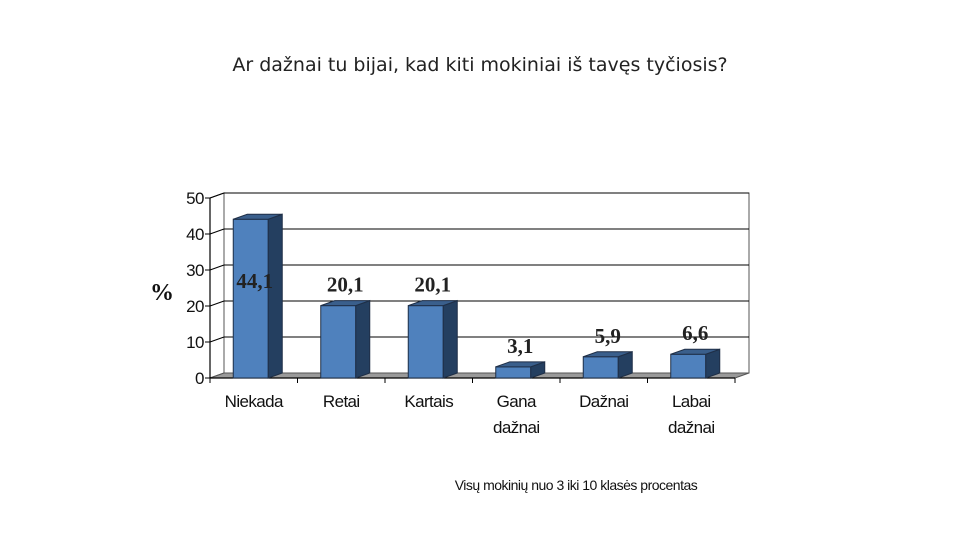 The width and height of the screenshot is (960, 540). Describe the element at coordinates (517, 401) in the screenshot. I see `x-tick-label: Gana` at that location.